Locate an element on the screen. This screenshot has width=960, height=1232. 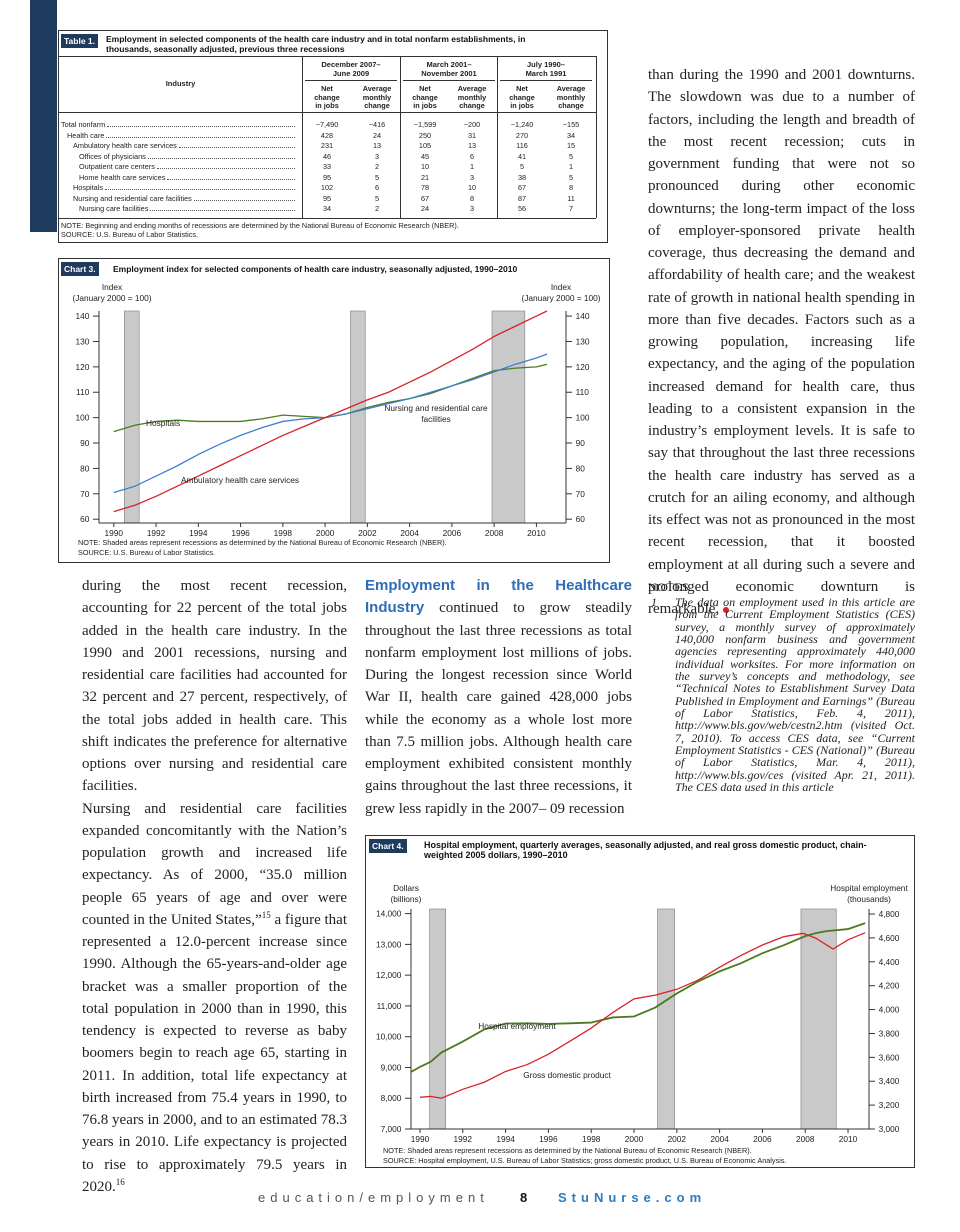
row-stub: Ambulatory health care services is located at coordinates (185, 146).